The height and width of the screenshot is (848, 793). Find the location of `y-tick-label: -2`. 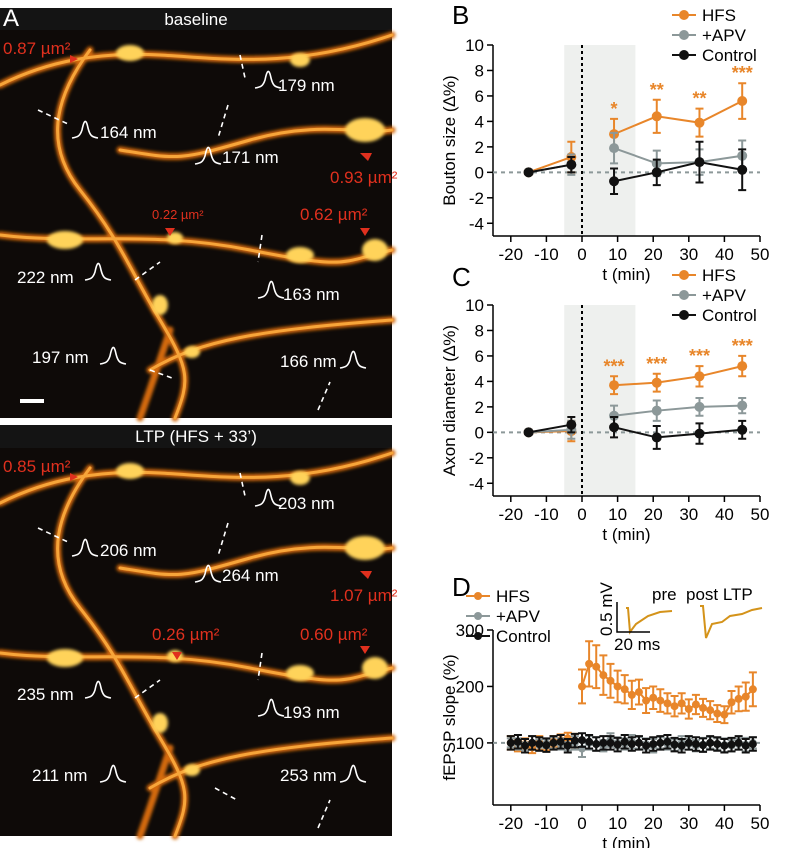

y-tick-label: -2 is located at coordinates (476, 458).